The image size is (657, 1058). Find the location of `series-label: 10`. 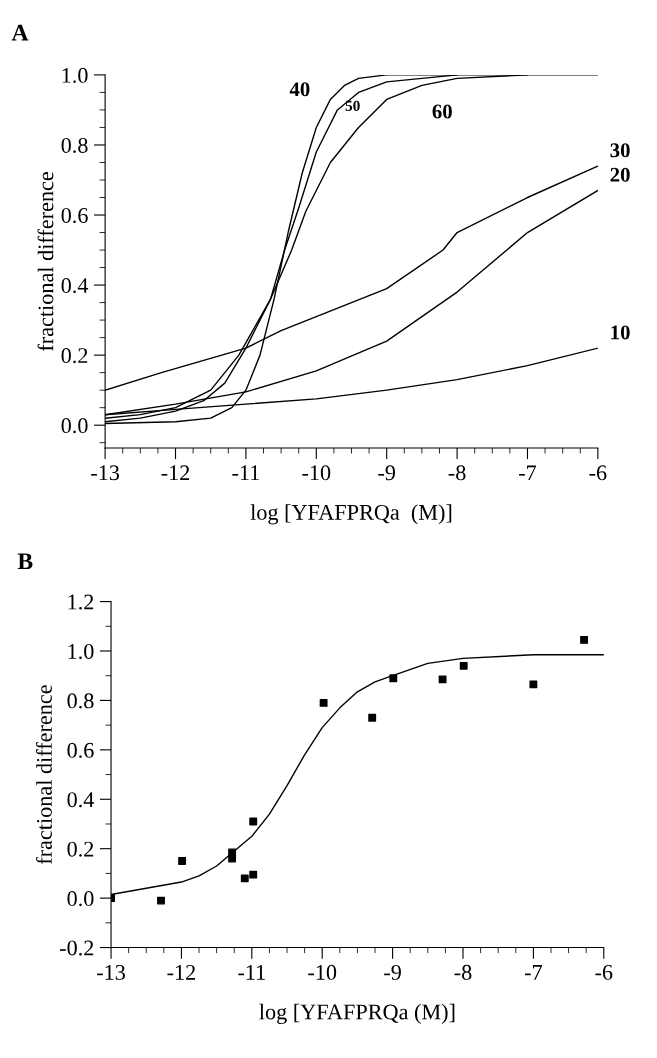

series-label: 10 is located at coordinates (620, 332).